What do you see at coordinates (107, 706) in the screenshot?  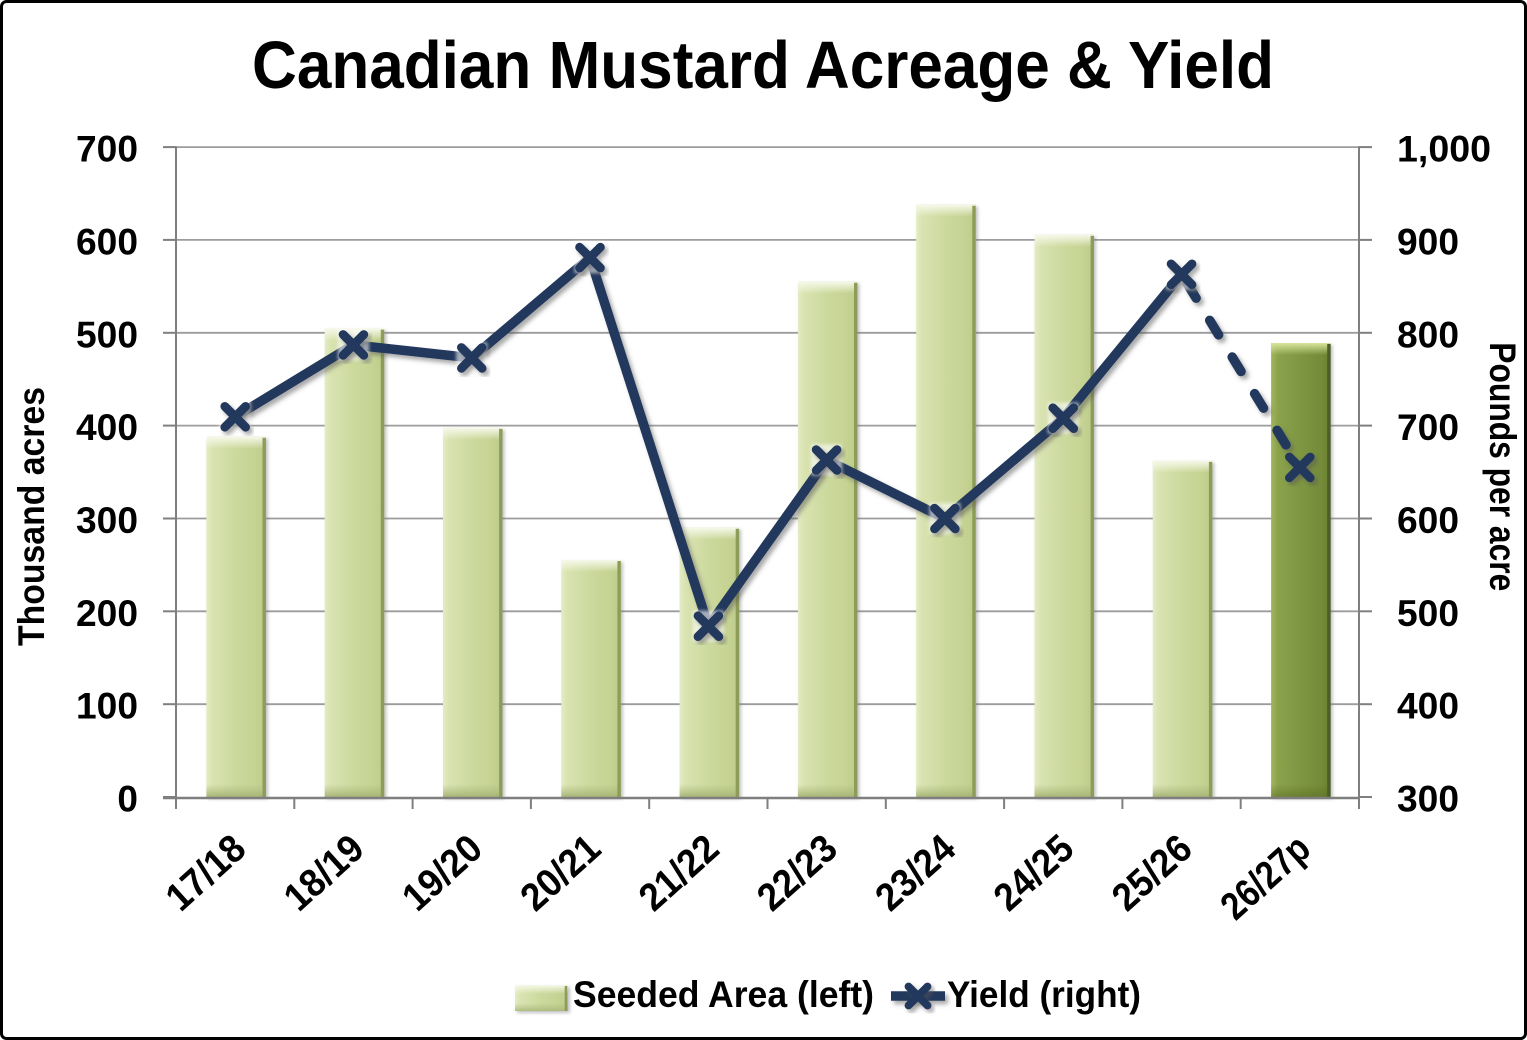 I see `svg-text: 100` at bounding box center [107, 706].